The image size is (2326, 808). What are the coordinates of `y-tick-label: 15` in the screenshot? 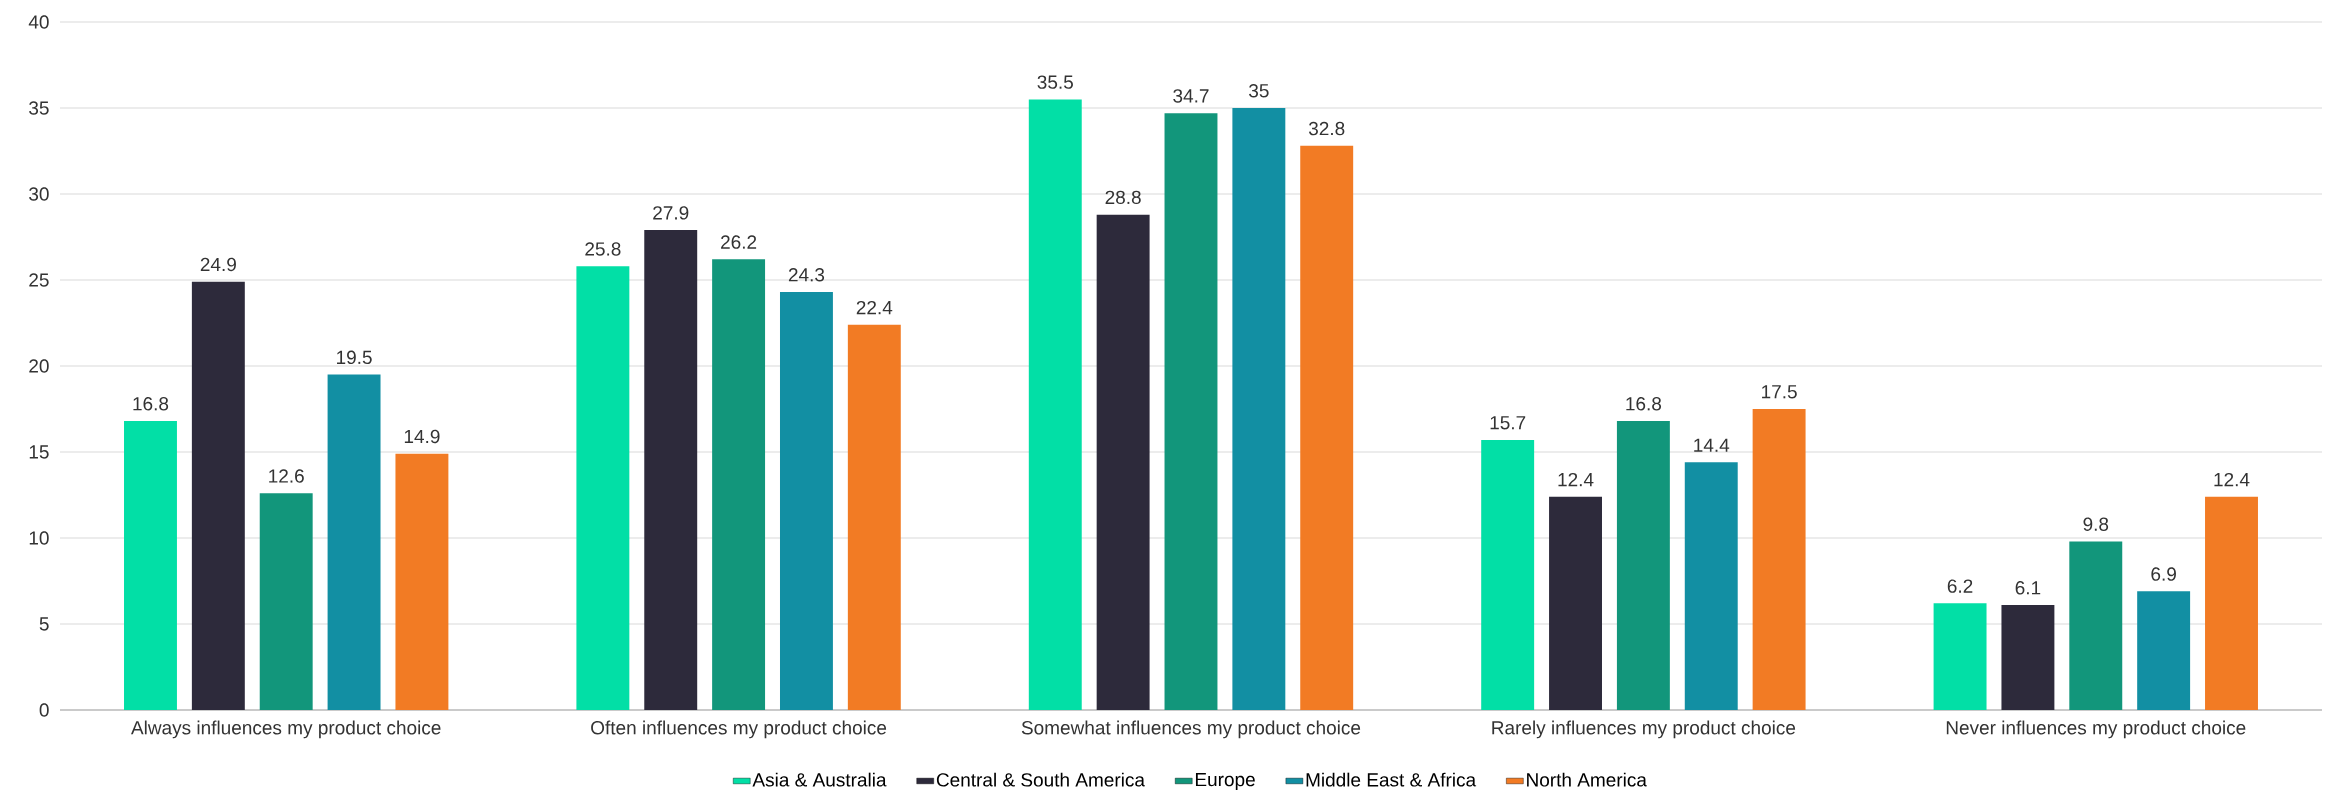 It's located at (39, 452).